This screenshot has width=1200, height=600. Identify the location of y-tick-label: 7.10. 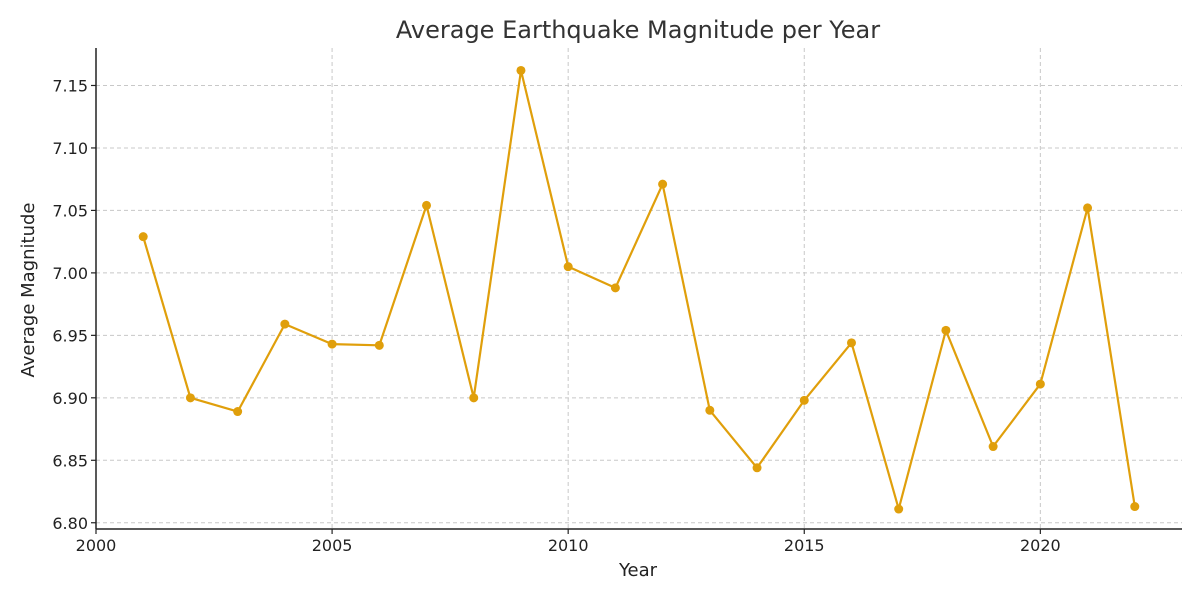
(70, 148).